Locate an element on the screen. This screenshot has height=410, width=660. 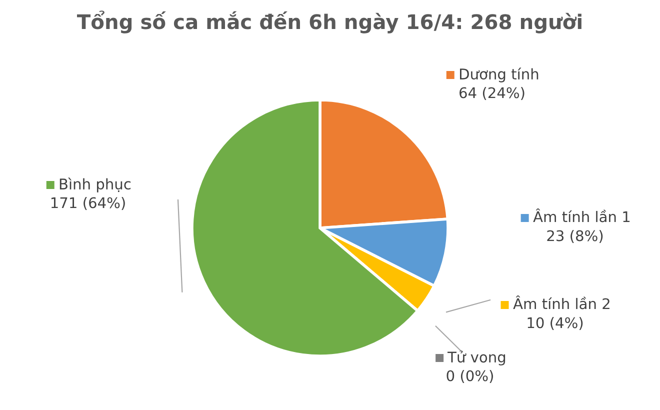
legend-label: Tử vong is located at coordinates (476, 358).